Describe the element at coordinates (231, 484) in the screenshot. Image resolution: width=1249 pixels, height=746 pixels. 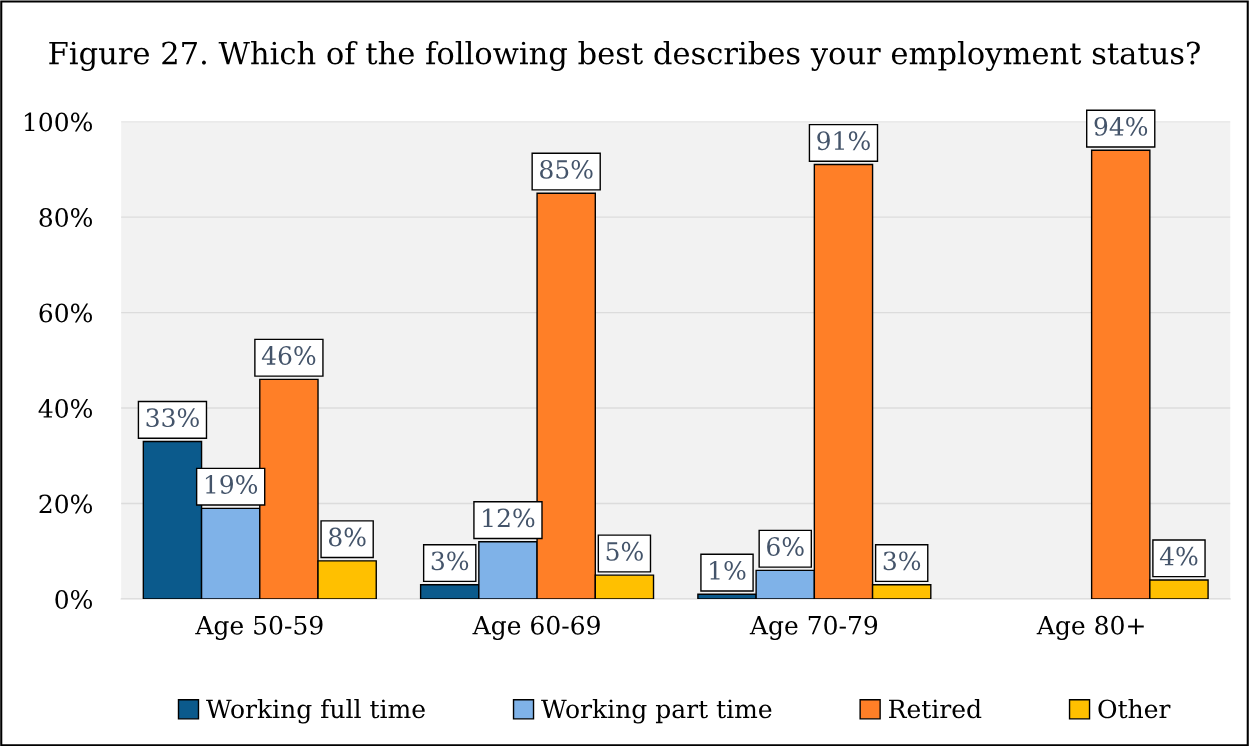
I see `data-label: 19%` at that location.